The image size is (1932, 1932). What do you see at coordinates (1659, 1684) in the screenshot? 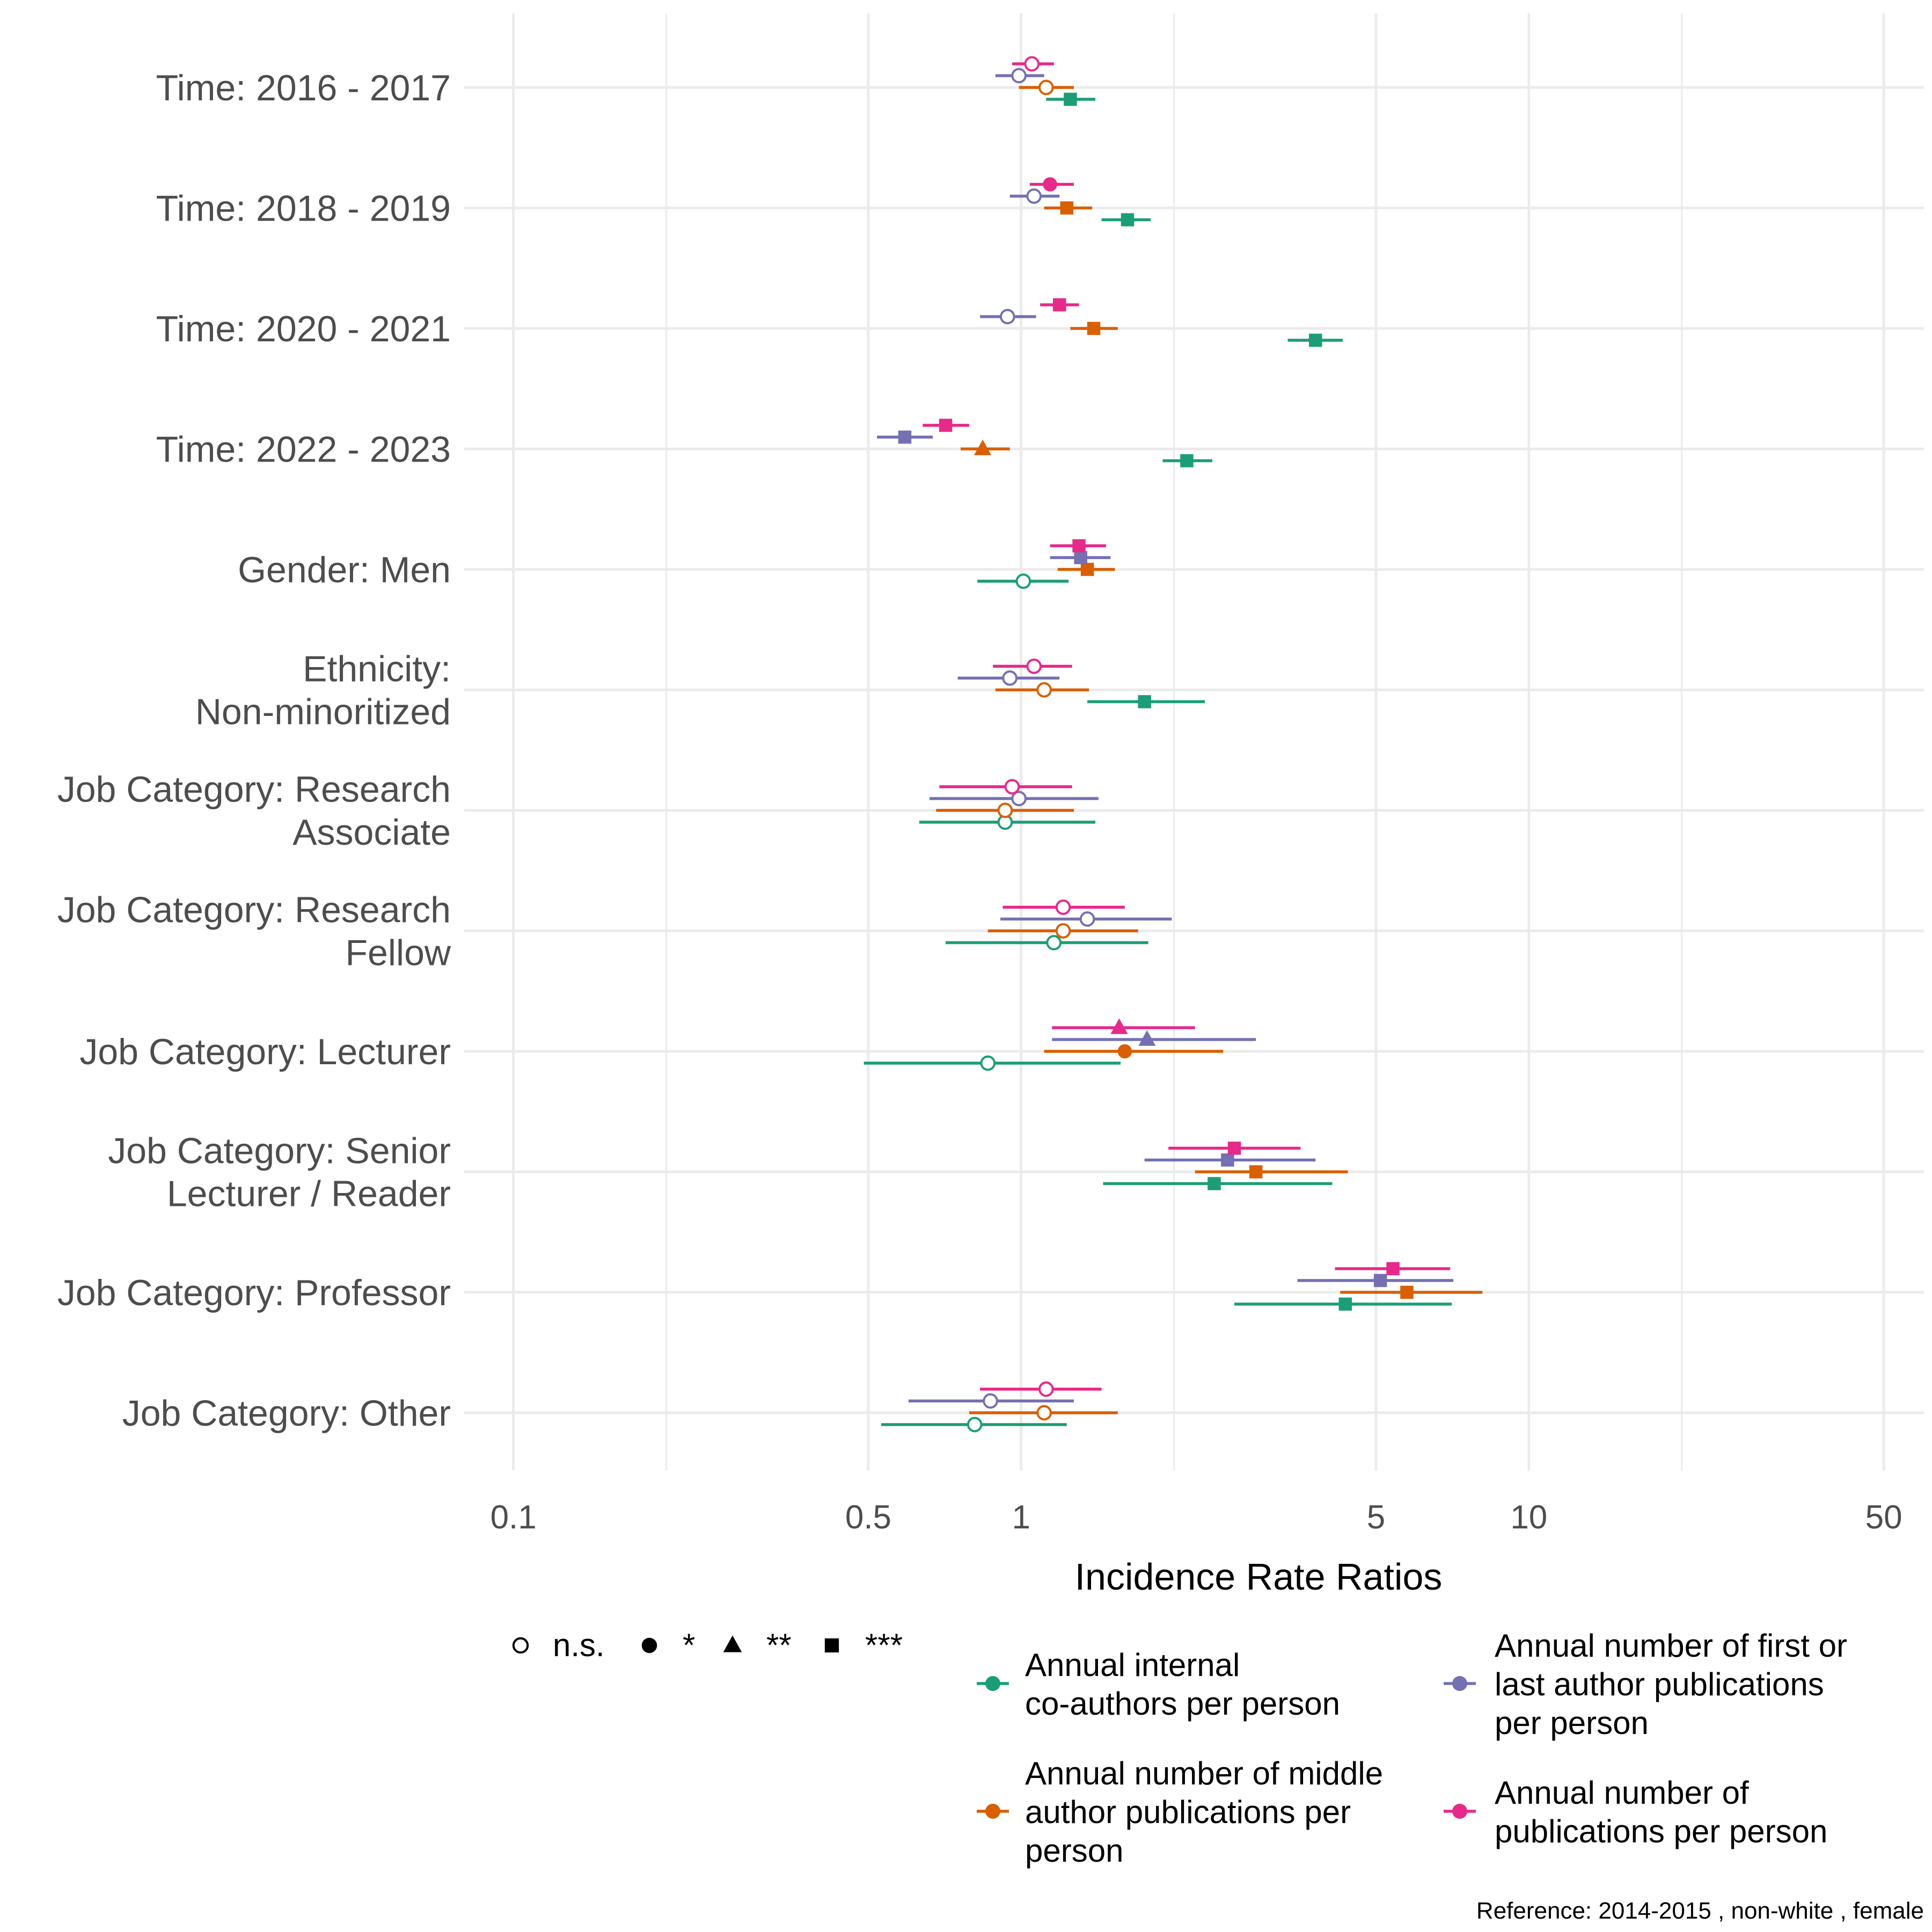
I see `legend-label-line: last author publications` at bounding box center [1659, 1684].